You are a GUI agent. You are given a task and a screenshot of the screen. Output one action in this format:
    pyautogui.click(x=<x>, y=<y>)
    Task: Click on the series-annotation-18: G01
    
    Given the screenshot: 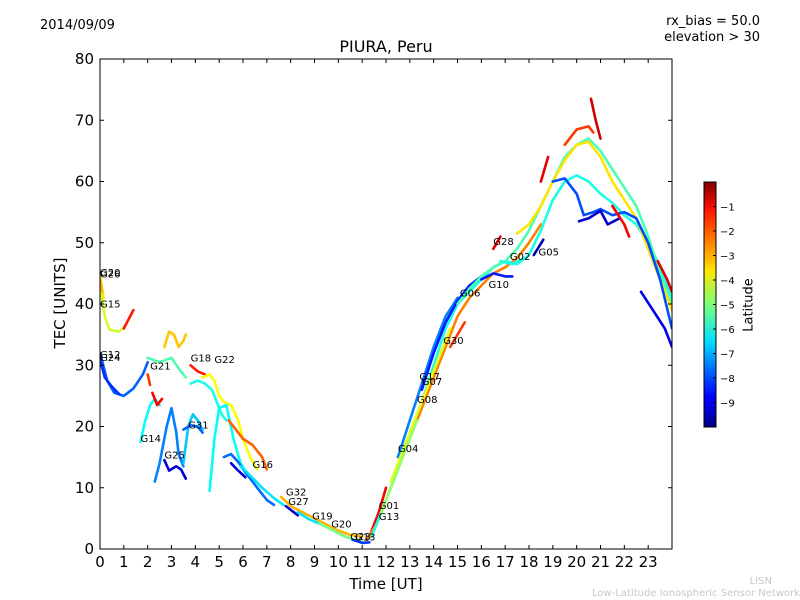 What is the action you would take?
    pyautogui.click(x=389, y=506)
    